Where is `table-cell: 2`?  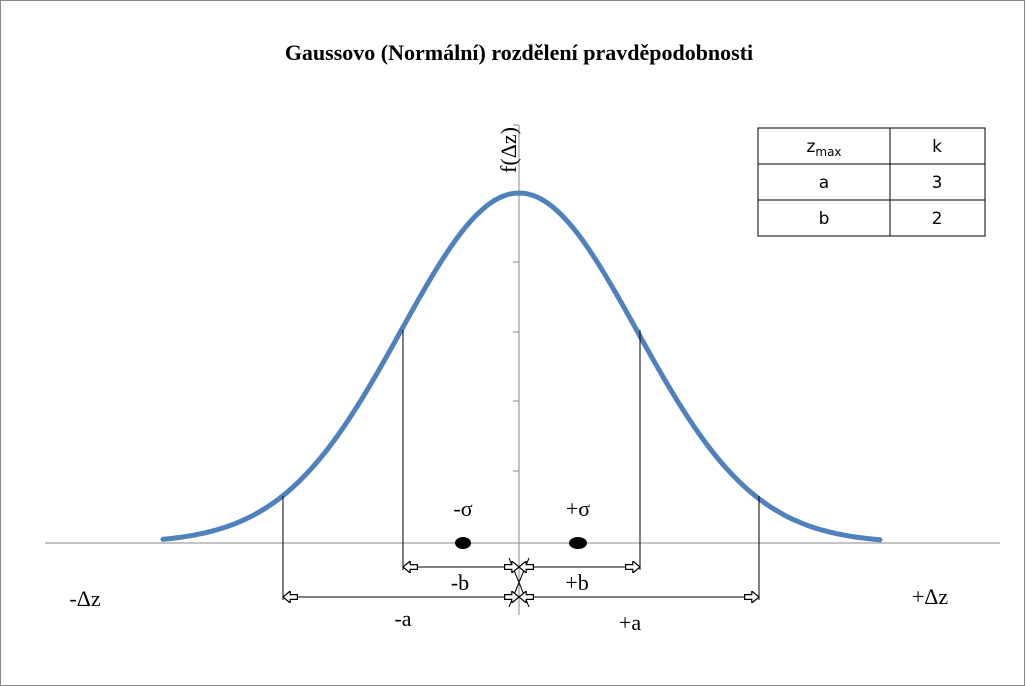 table-cell: 2 is located at coordinates (937, 219).